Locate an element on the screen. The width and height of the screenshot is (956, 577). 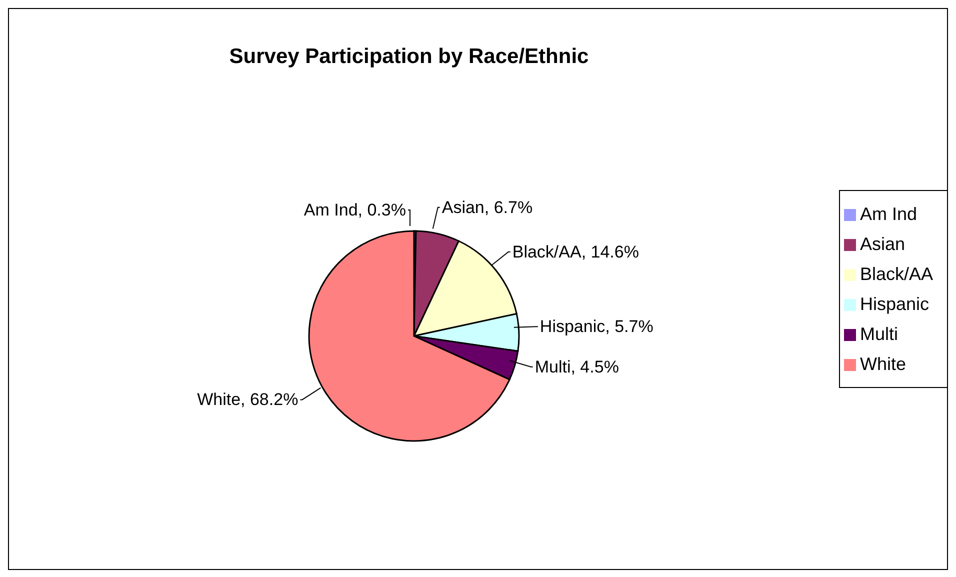
chart-title: Survey Participation by Race/Ethnic is located at coordinates (409, 57).